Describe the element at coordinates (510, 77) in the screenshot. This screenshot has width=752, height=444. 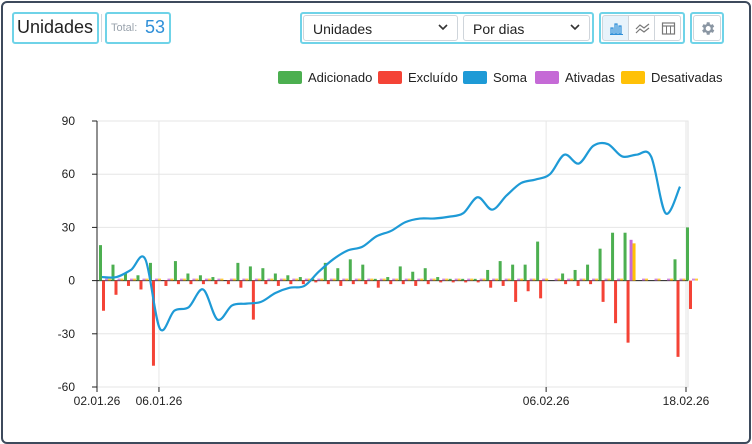
I see `legend-label: Soma` at that location.